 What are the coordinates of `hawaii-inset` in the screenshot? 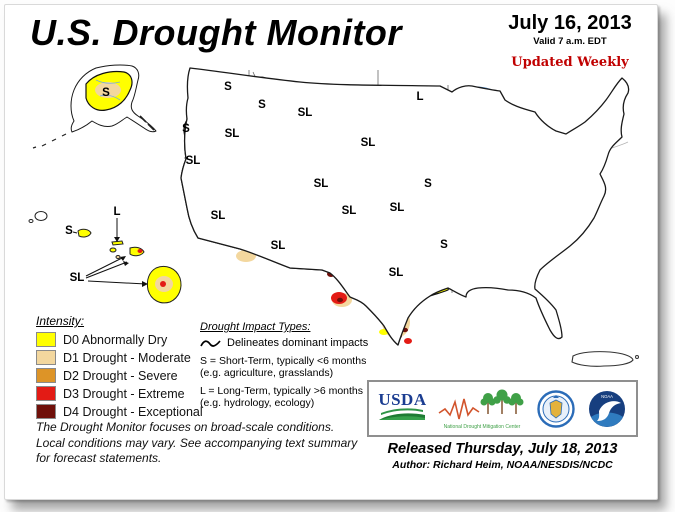 It's located at (105, 257).